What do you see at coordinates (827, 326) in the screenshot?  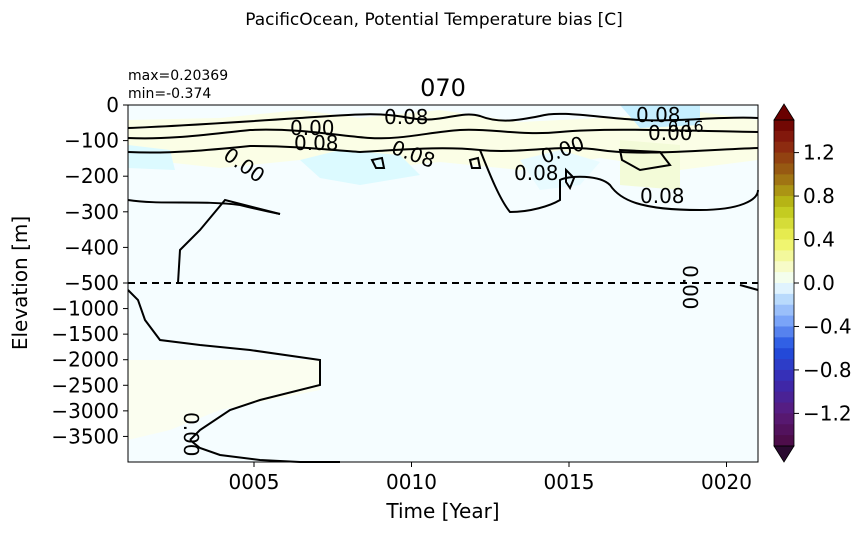 I see `colorbar-tick-label: −0.4` at bounding box center [827, 326].